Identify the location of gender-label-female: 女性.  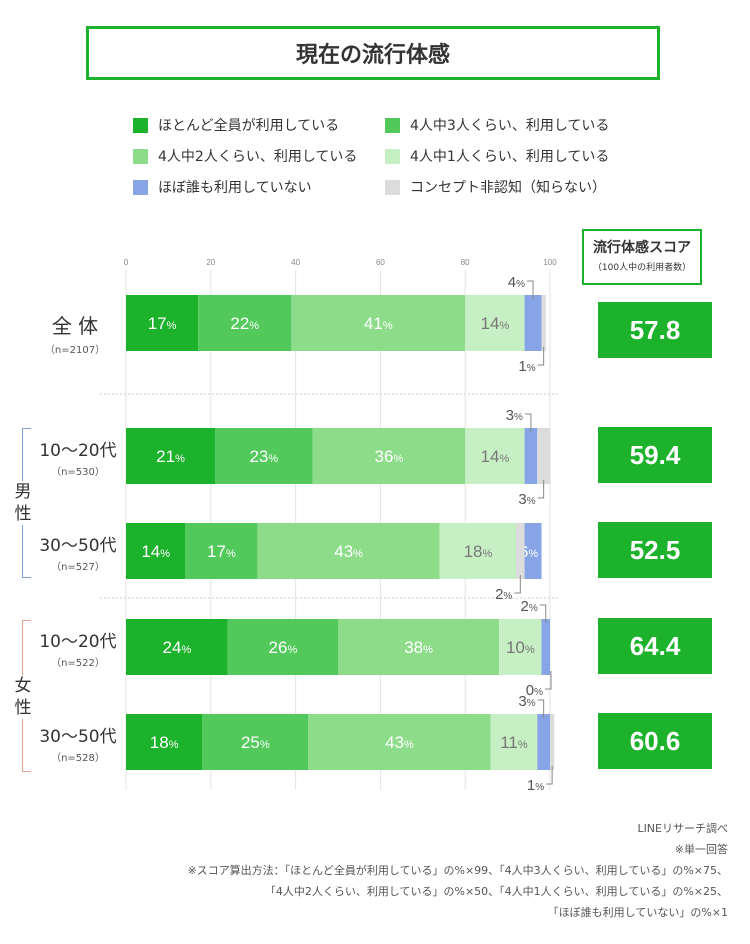
(23, 697).